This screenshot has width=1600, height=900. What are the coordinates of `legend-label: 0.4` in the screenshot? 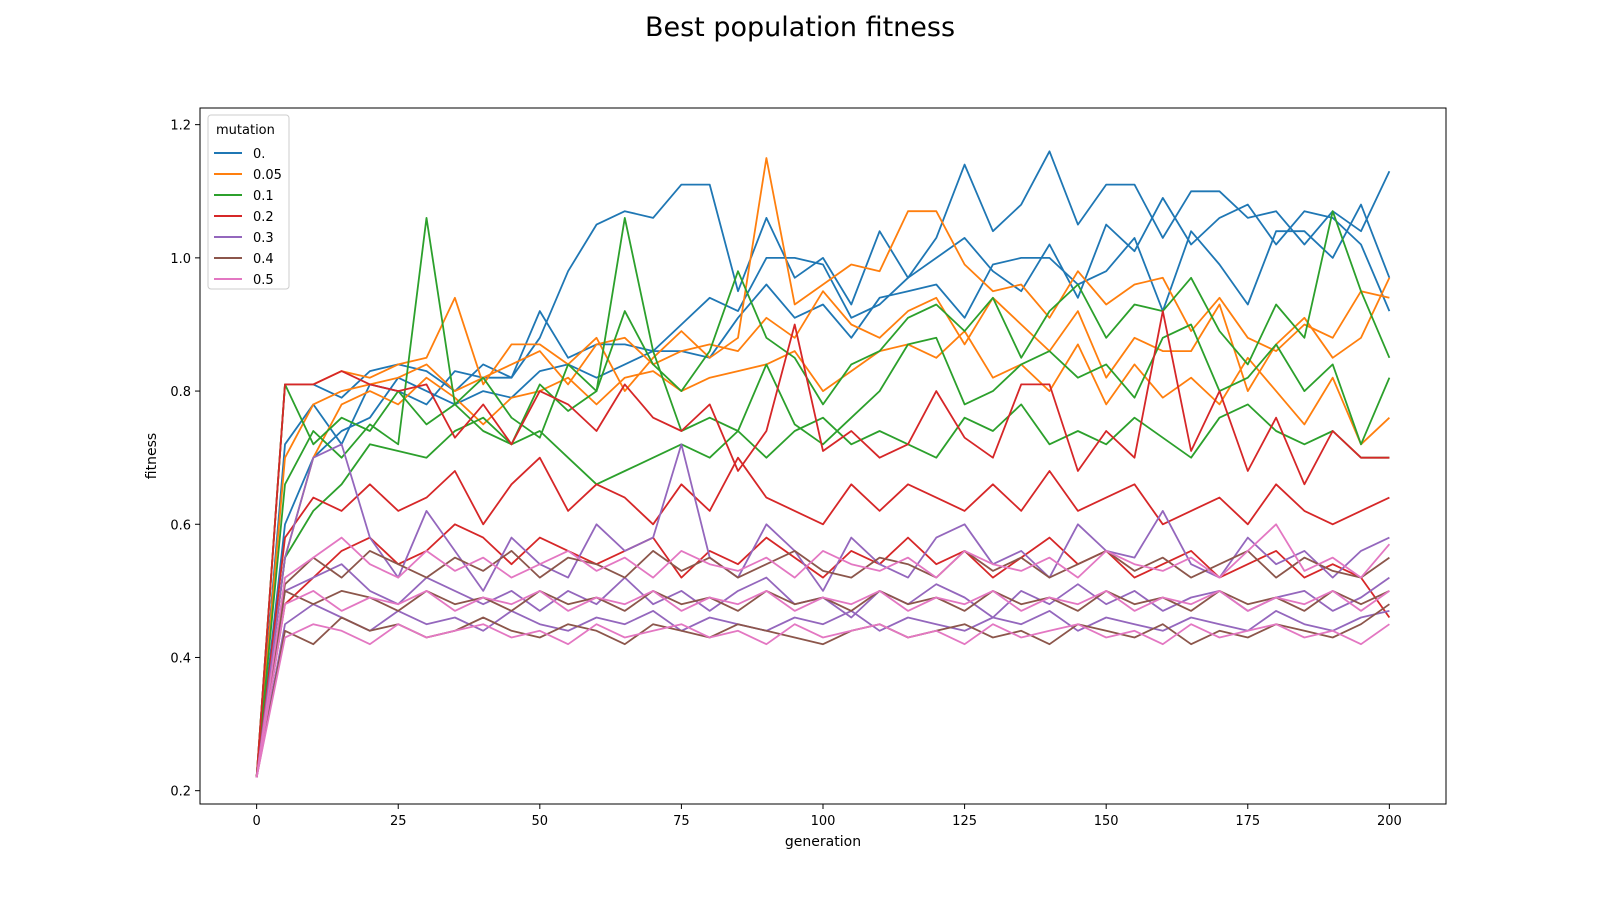 It's located at (263, 259).